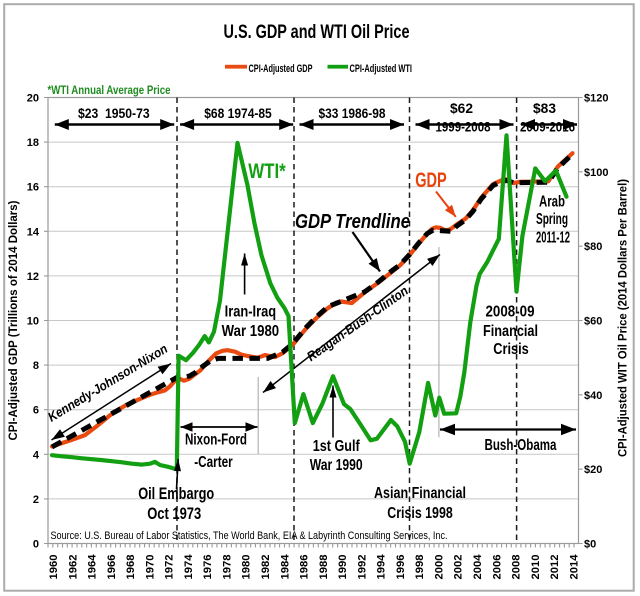 Image resolution: width=640 pixels, height=596 pixels. I want to click on svg-text: 1960, so click(54, 567).